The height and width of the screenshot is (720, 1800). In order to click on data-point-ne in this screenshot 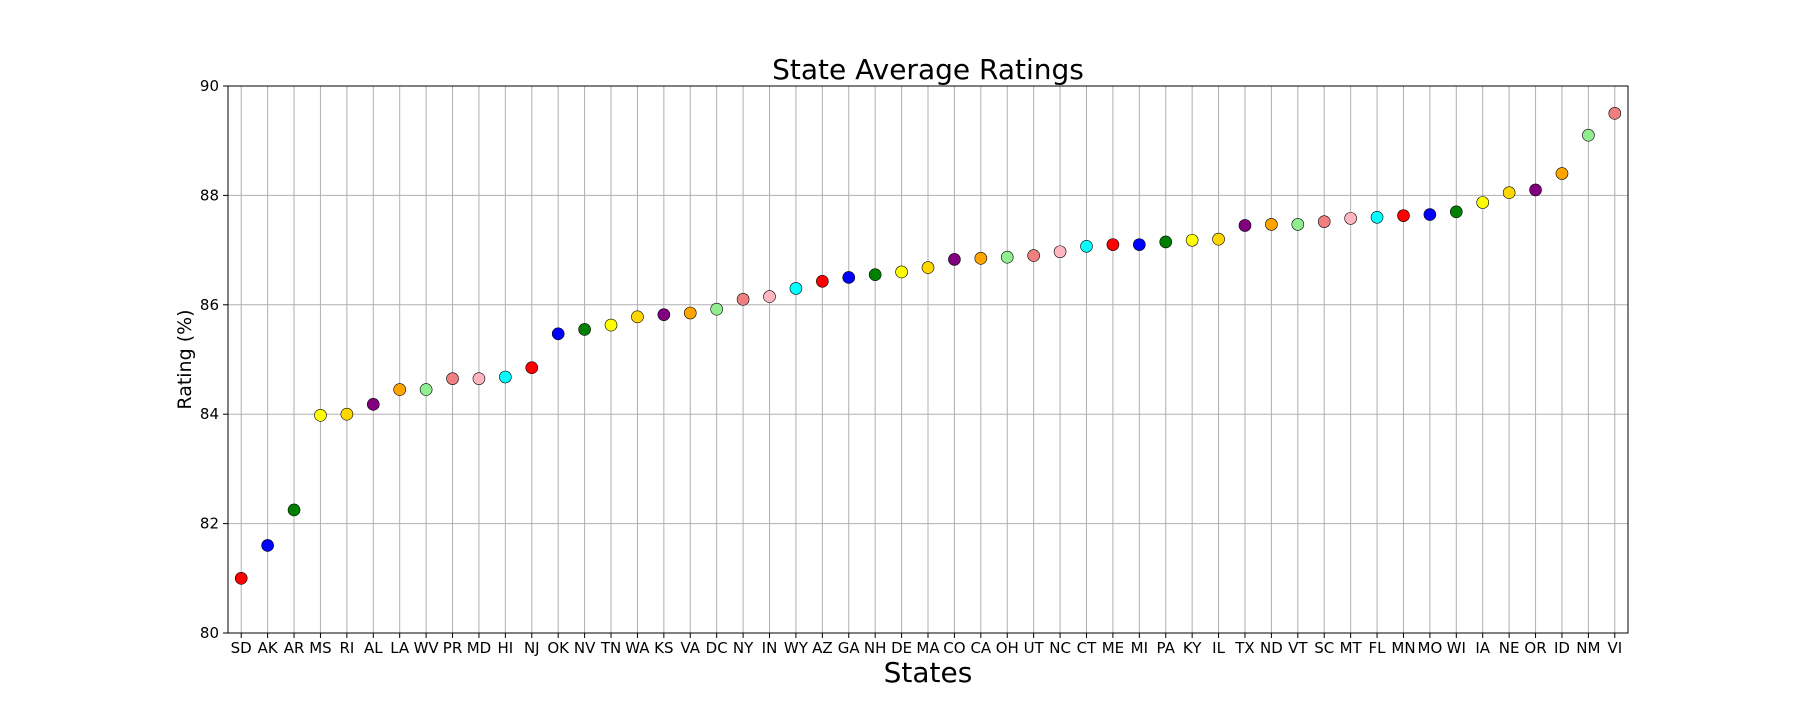, I will do `click(1509, 192)`.